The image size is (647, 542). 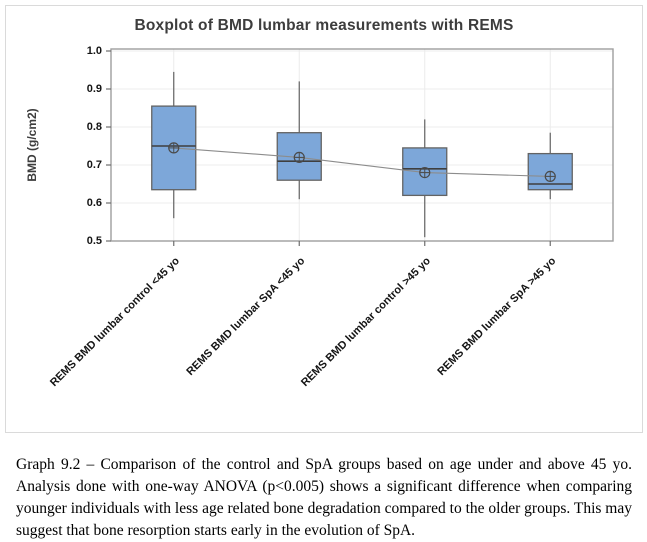 I want to click on y-tick-label: 0.5, so click(x=94, y=241).